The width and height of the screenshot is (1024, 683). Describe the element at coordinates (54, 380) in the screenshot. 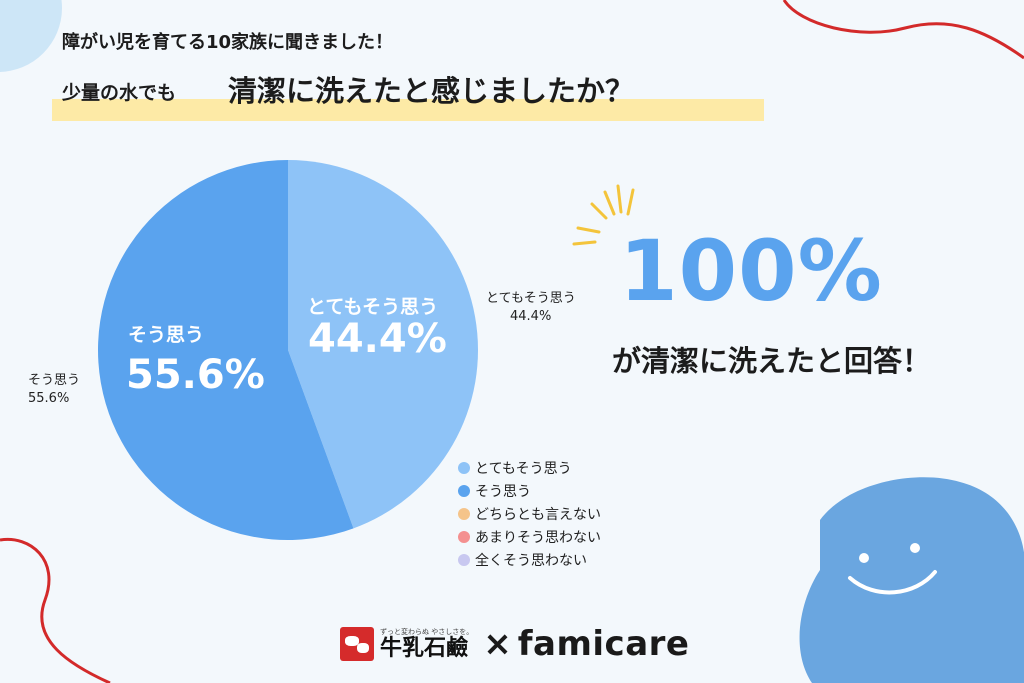

I see `slice-label-outer-2-name: そう思う` at that location.